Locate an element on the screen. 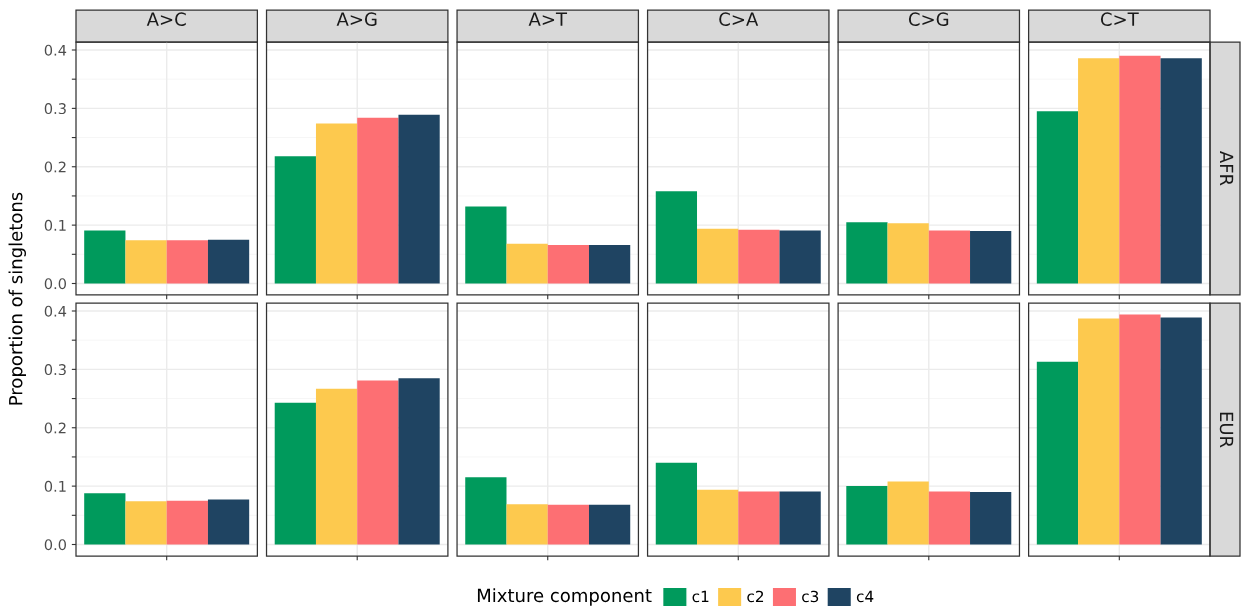  y-axis-title: Proportion of singletons is located at coordinates (17, 298).